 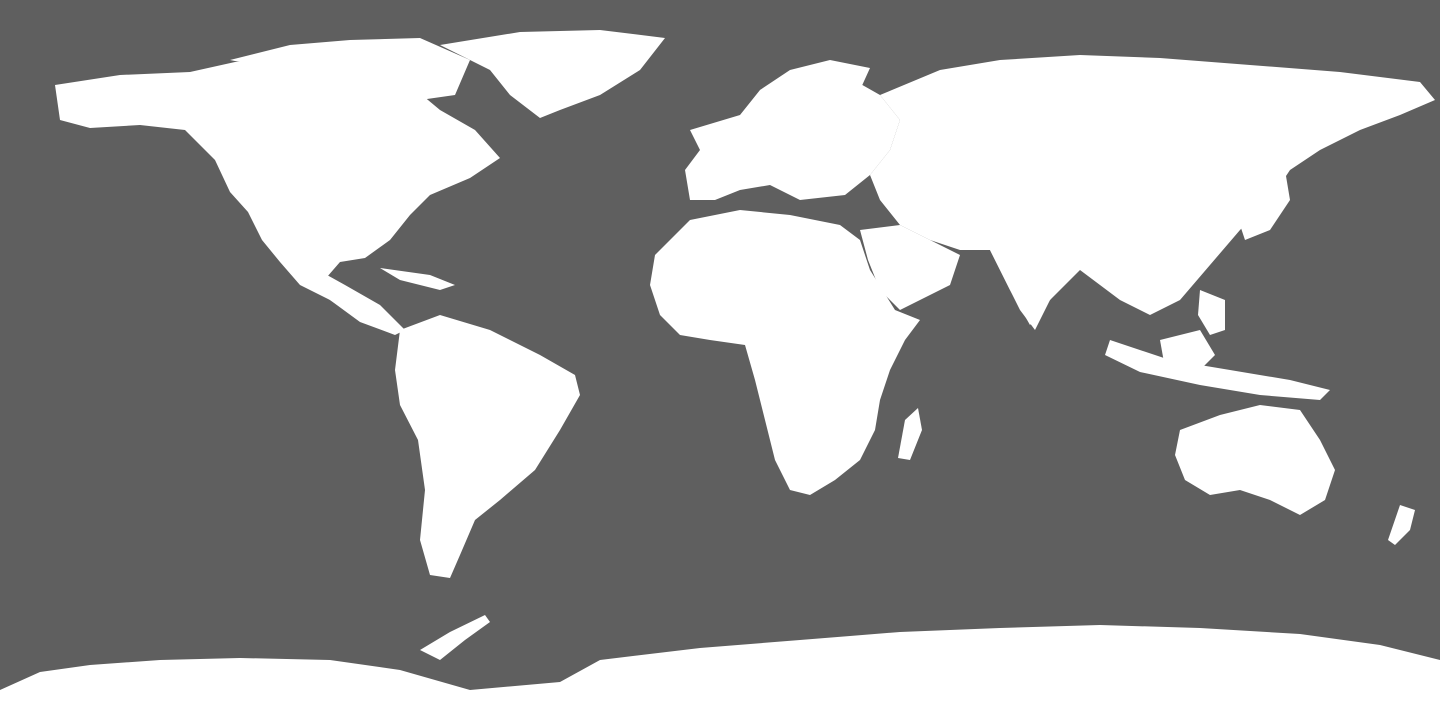 I want to click on southeast-asia-islands-landmass, so click(x=1217, y=370).